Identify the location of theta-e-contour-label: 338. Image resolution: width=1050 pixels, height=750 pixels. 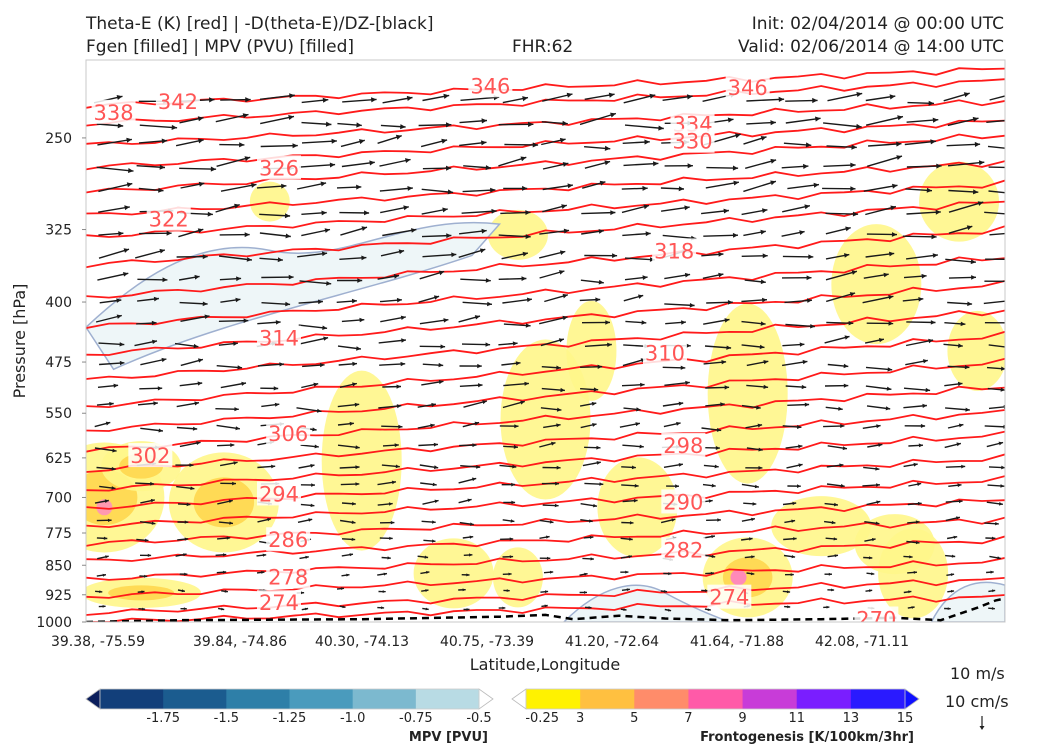
(114, 113).